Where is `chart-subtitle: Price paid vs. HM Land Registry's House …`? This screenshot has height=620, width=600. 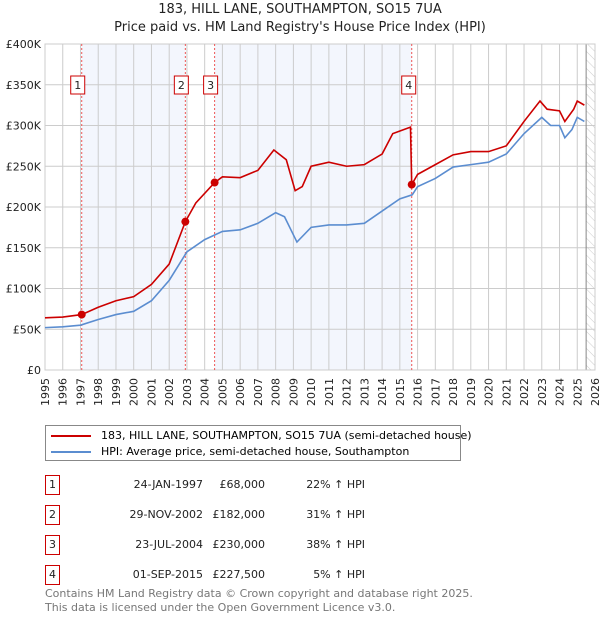 chart-subtitle: Price paid vs. HM Land Registry's House … is located at coordinates (300, 27).